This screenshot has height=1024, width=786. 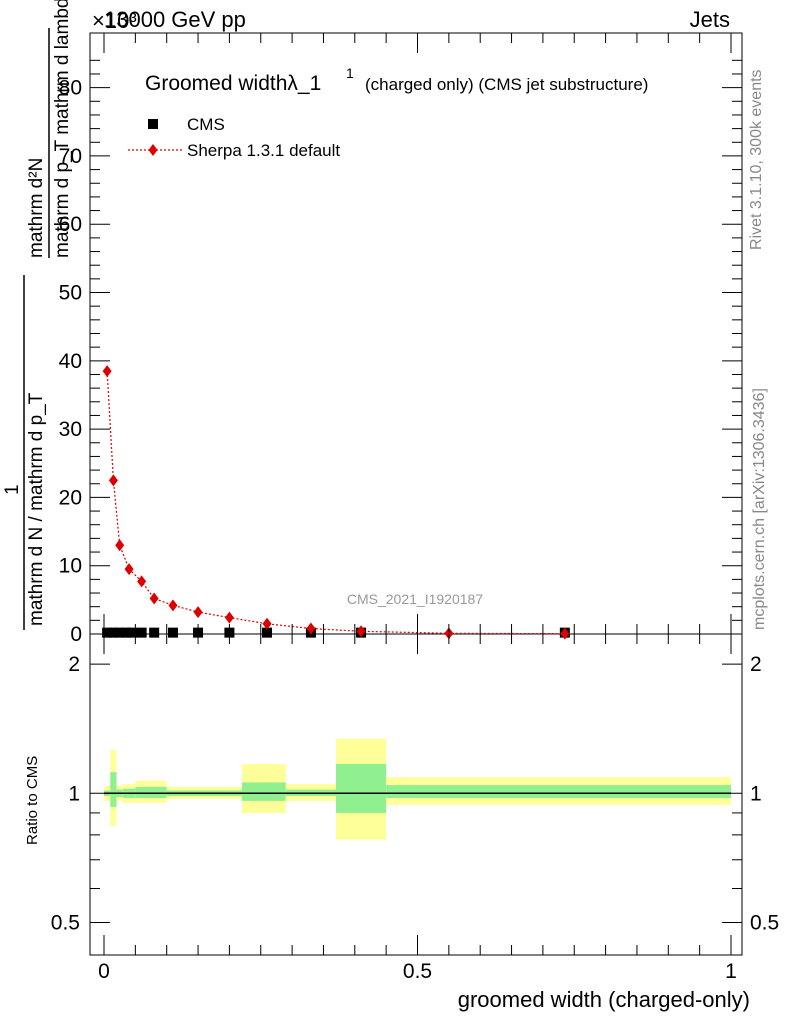 I want to click on ratio-bands-layer, so click(x=417, y=789).